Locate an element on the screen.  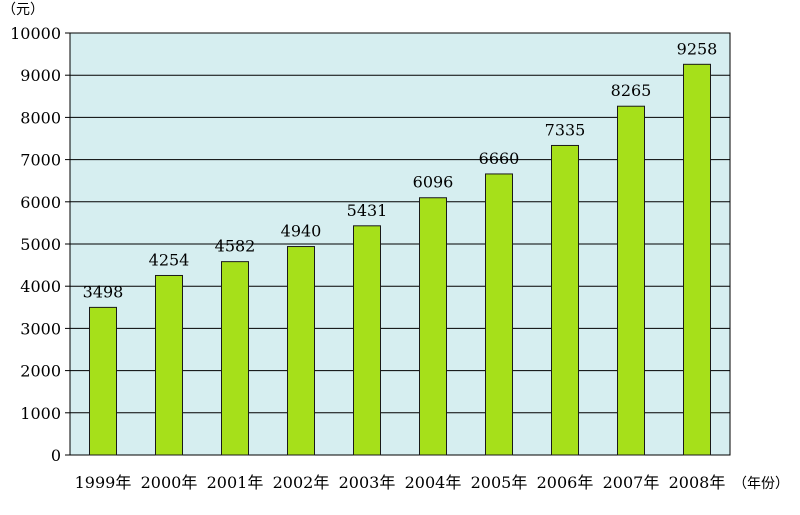
x-tick-label: 1999年 is located at coordinates (103, 482).